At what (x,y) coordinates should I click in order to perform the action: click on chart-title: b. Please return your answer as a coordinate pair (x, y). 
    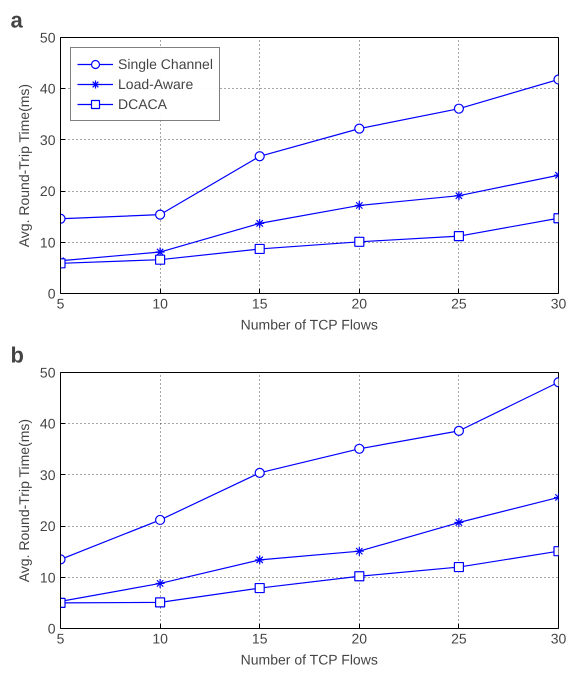
    Looking at the image, I should click on (17, 355).